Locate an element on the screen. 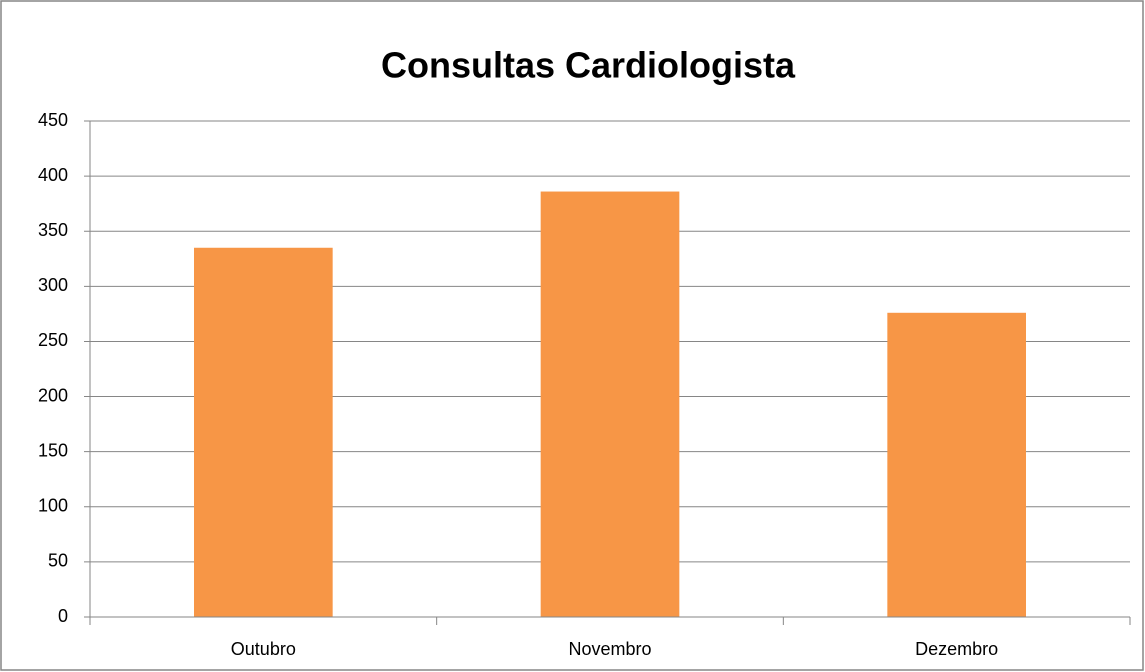  y-tick-label: 150 is located at coordinates (53, 450).